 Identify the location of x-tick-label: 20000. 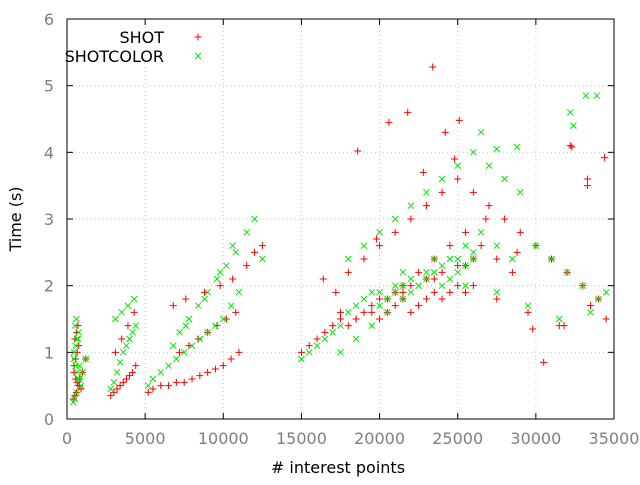
(379, 438).